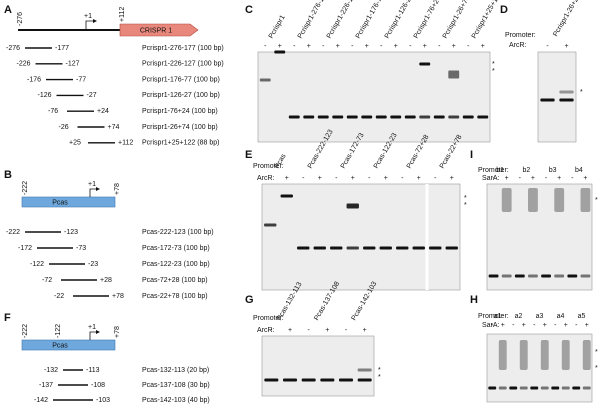  What do you see at coordinates (73, 64) in the screenshot?
I see `fragment-end: -127` at bounding box center [73, 64].